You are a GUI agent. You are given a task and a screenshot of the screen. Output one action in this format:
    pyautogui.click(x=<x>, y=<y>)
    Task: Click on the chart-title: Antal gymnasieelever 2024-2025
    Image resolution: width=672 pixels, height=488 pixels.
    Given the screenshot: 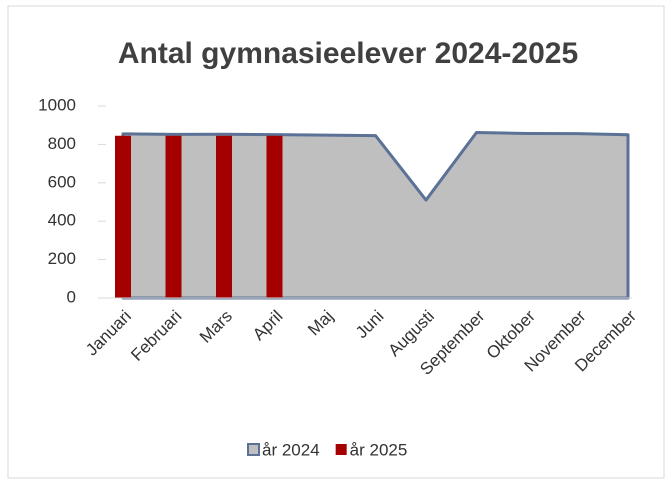 What is the action you would take?
    pyautogui.click(x=348, y=53)
    